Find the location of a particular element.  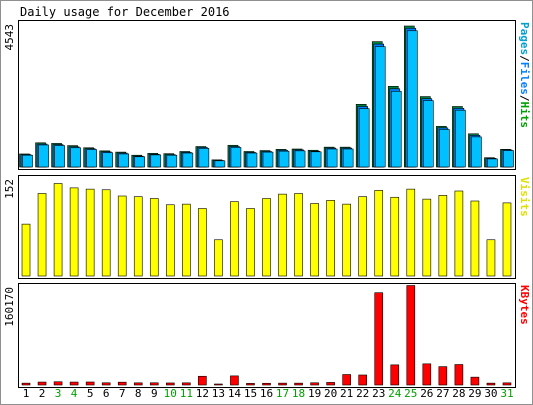

x-tick-label-day-4: 4 is located at coordinates (74, 393).